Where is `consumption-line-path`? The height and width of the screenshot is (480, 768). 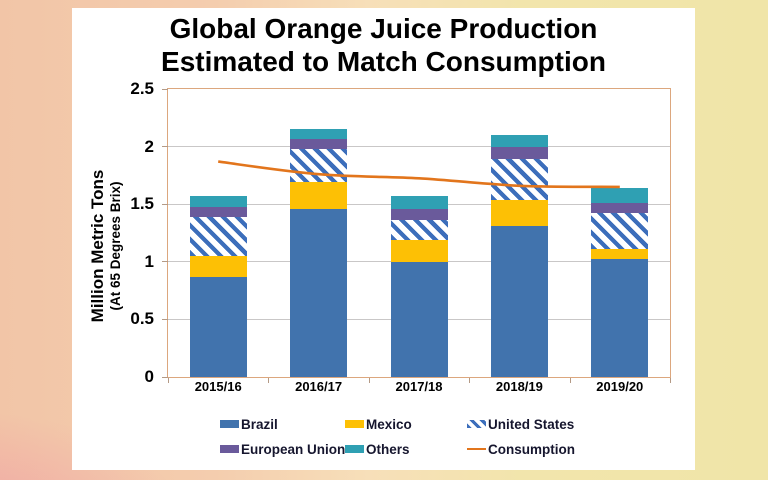 consumption-line-path is located at coordinates (419, 174).